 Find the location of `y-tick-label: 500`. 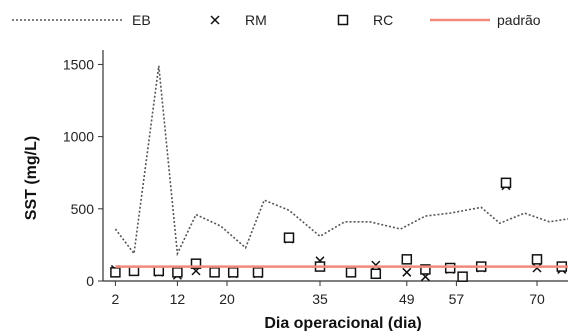

y-tick-label: 500 is located at coordinates (83, 209).